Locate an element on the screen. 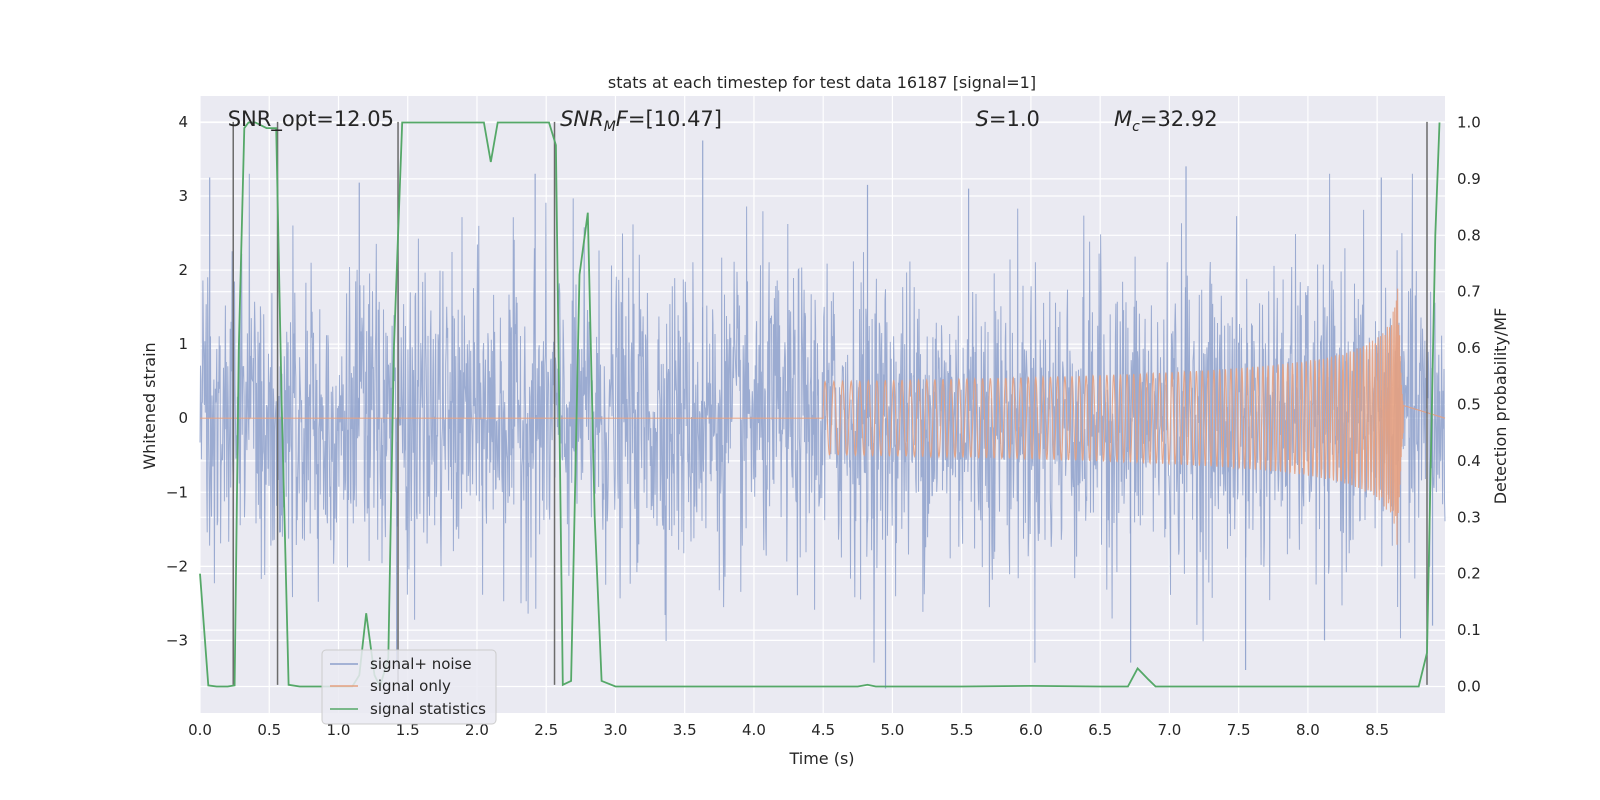 The width and height of the screenshot is (1600, 800). x-tick-label: 8.5 is located at coordinates (1377, 730).